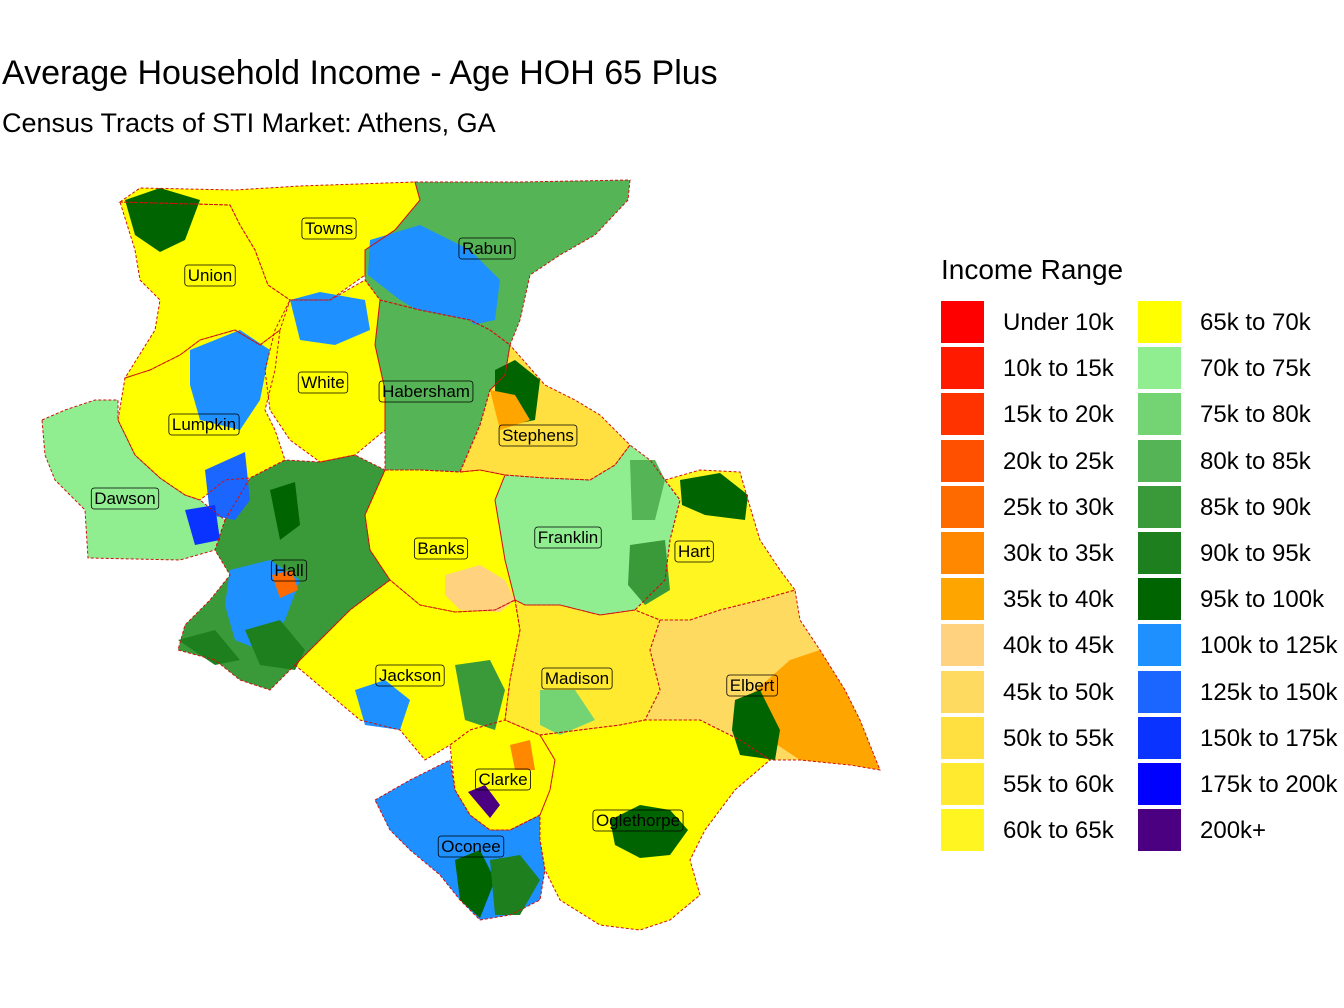  What do you see at coordinates (1255, 369) in the screenshot?
I see `legend-label: 70k to 75k` at bounding box center [1255, 369].